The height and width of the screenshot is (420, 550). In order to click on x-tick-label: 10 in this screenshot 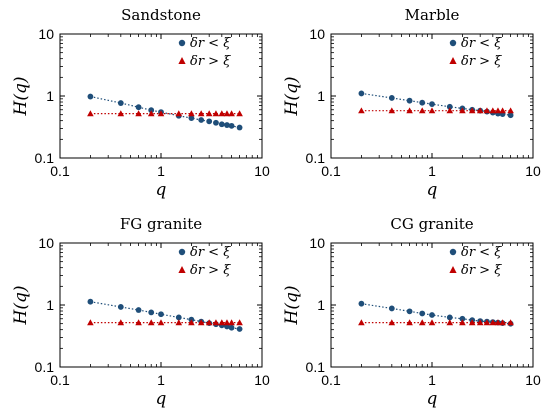, I will do `click(262, 380)`.